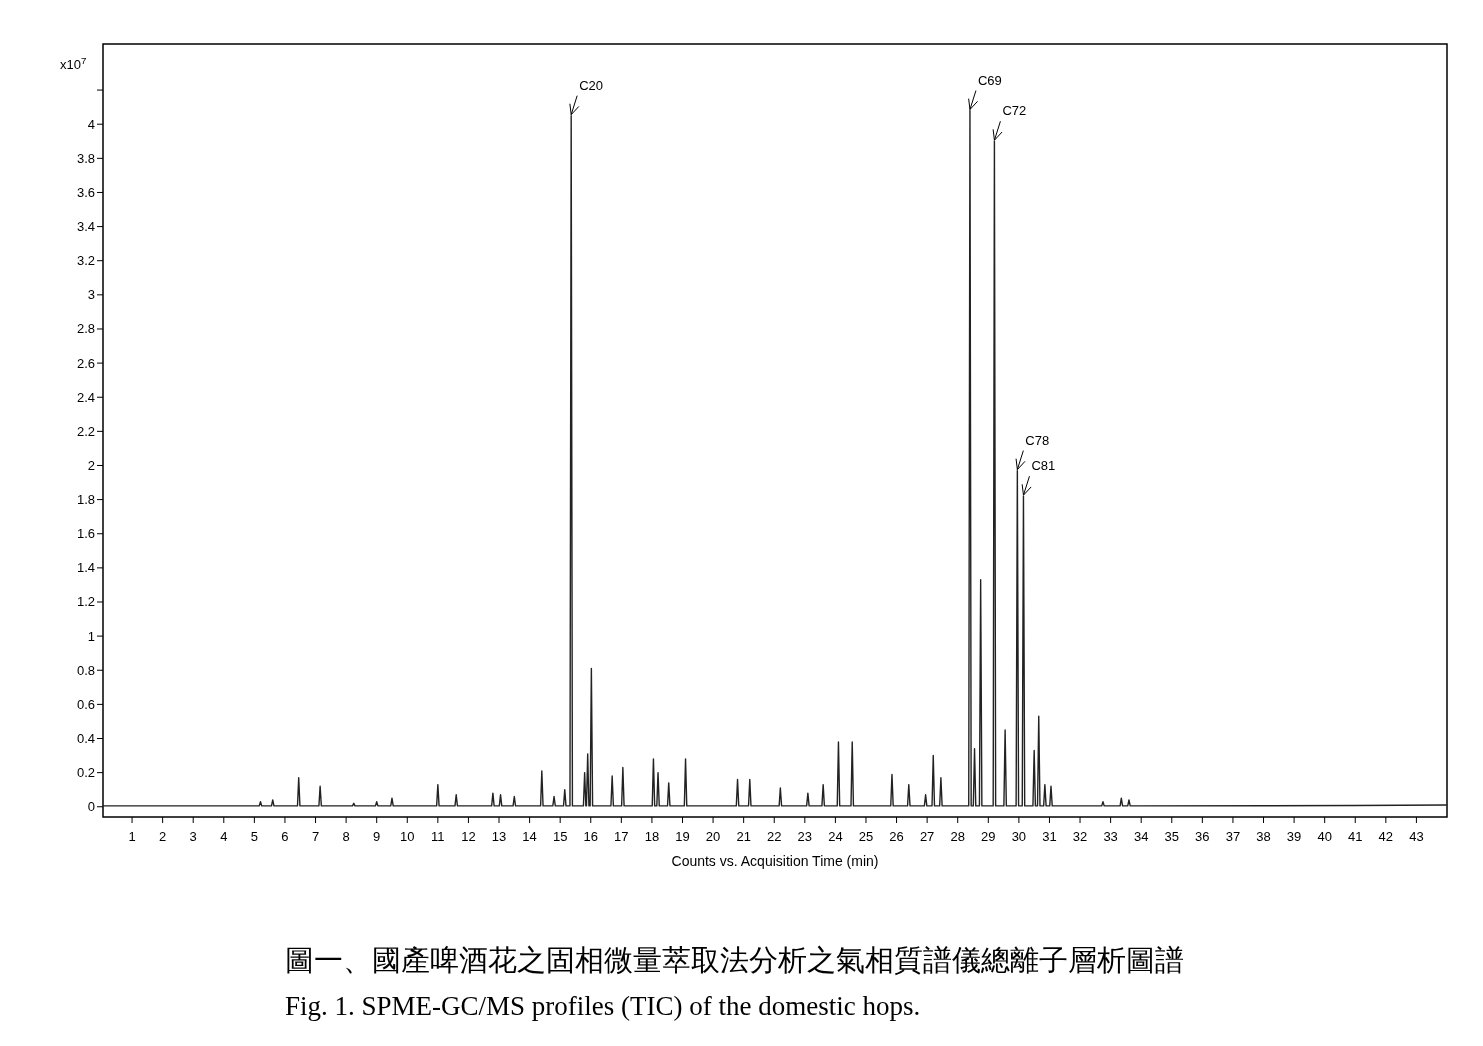 The image size is (1483, 1046). Describe the element at coordinates (315, 836) in the screenshot. I see `x-tick-label: 7` at that location.